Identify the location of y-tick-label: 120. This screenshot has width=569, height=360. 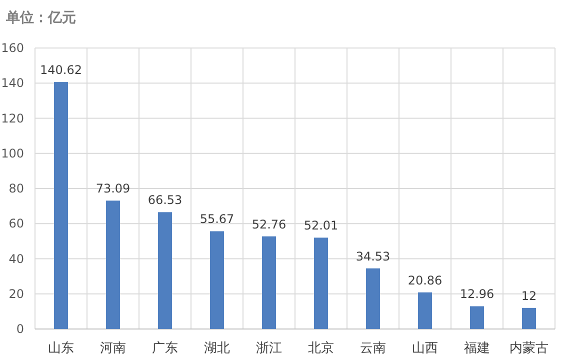
(12, 118).